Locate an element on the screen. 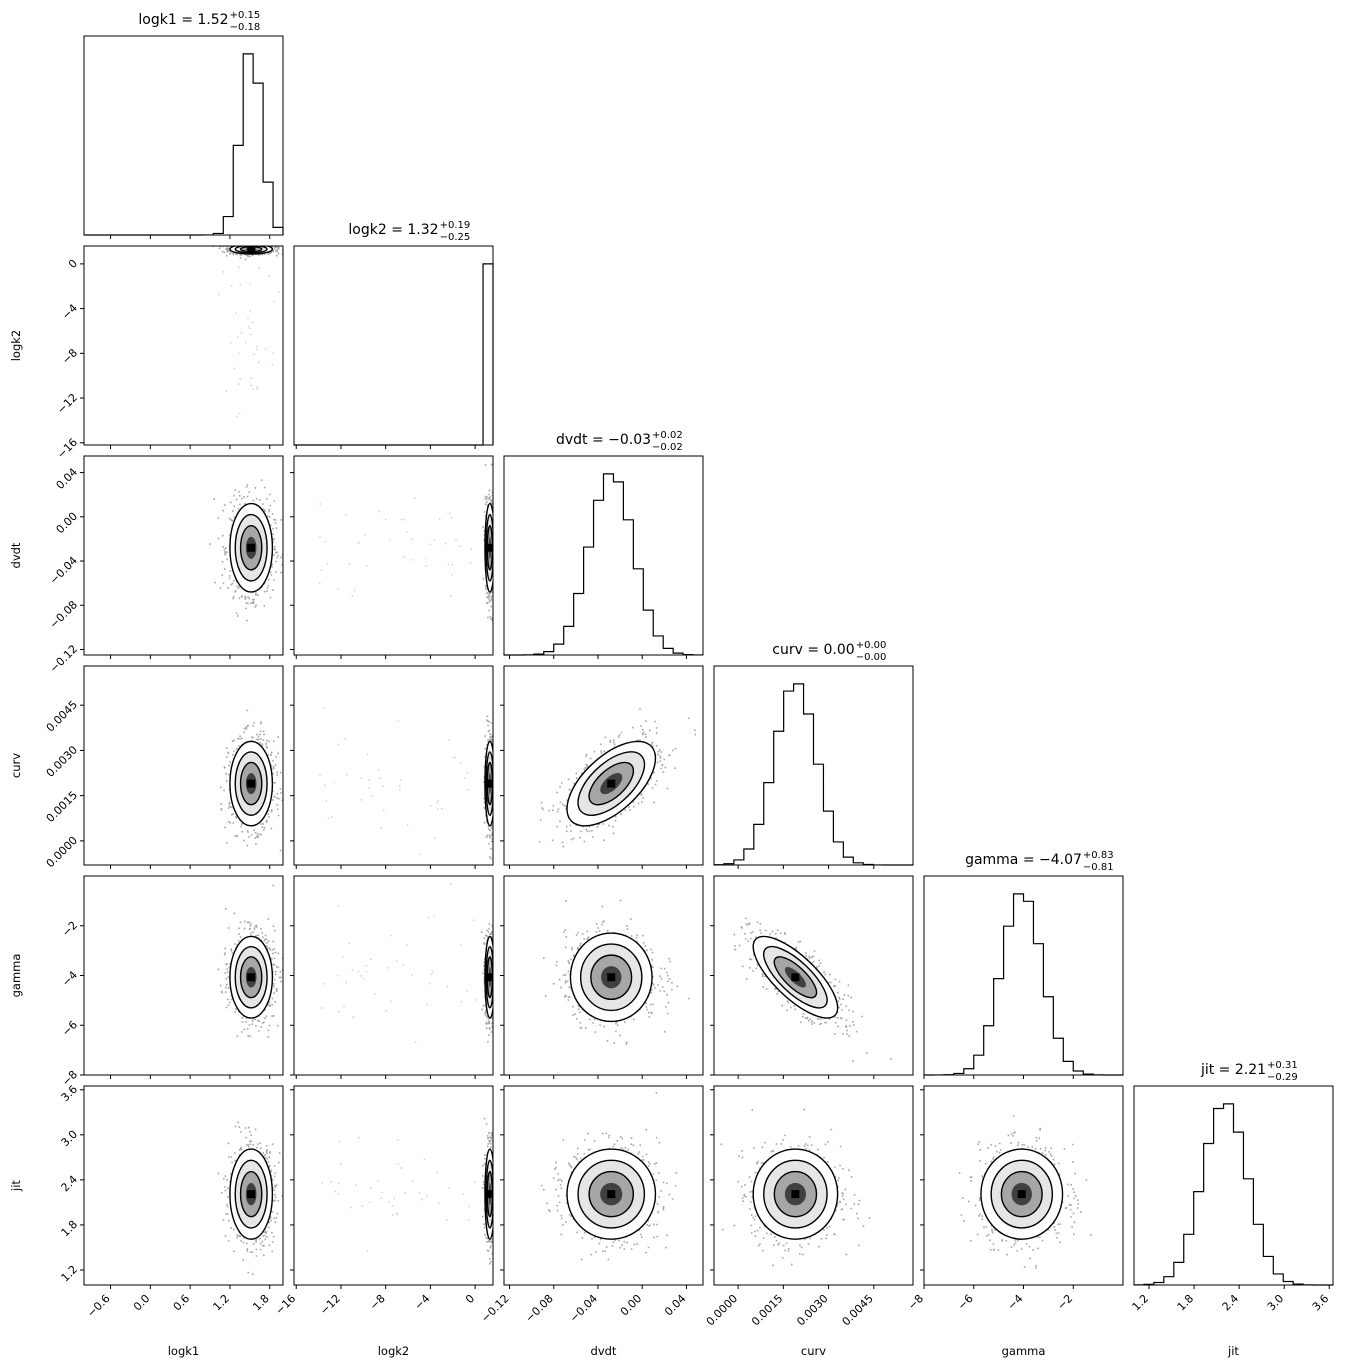 The image size is (1352, 1368). y-axis-label-jit: jit is located at coordinates (16, 1186).